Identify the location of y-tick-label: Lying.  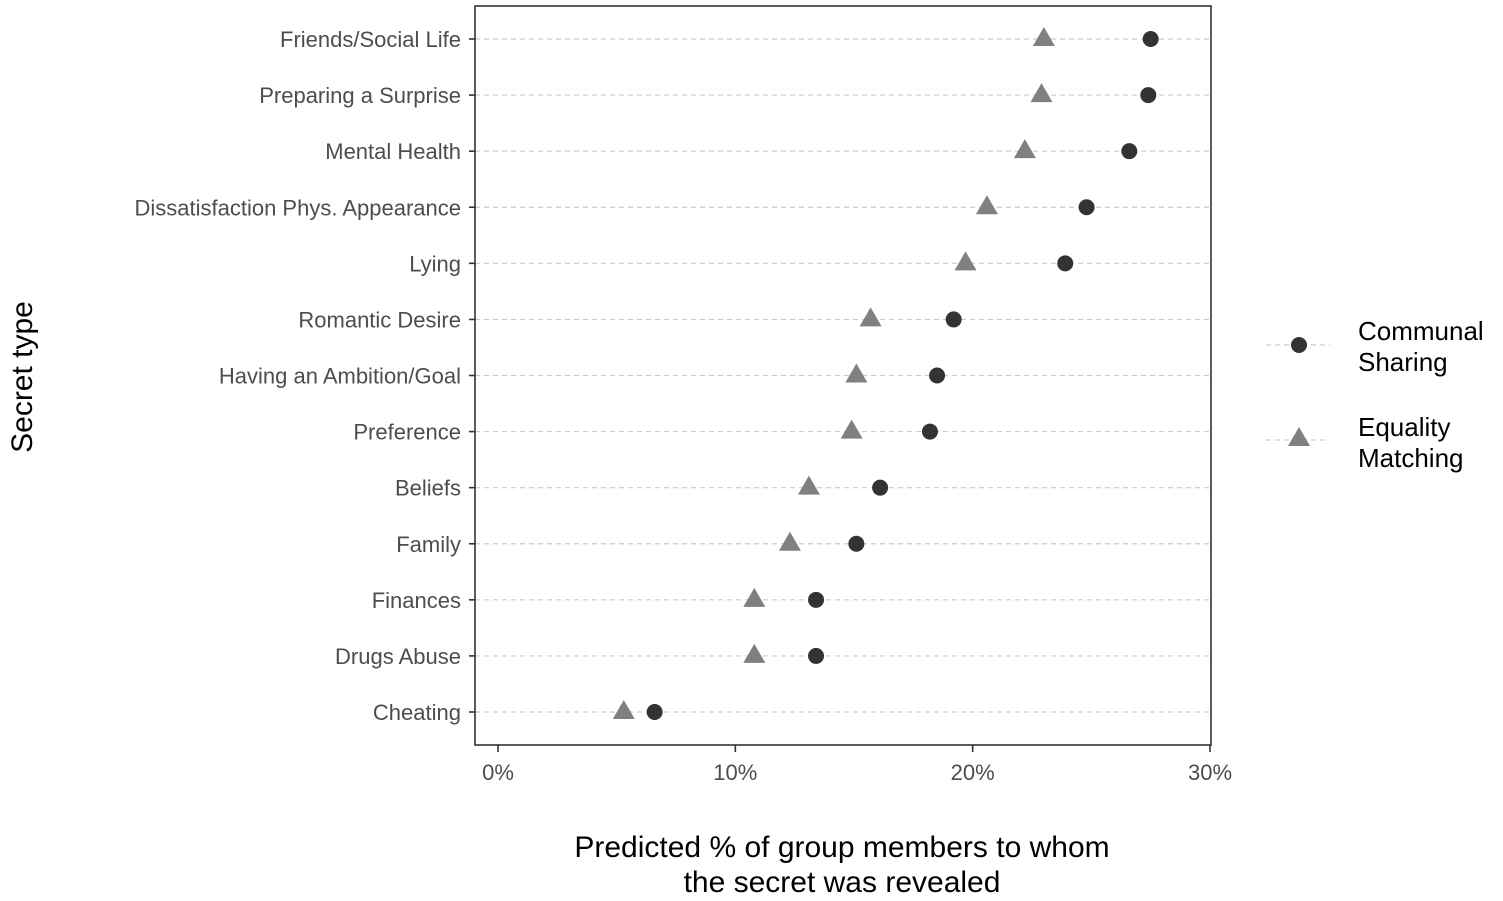
(435, 263).